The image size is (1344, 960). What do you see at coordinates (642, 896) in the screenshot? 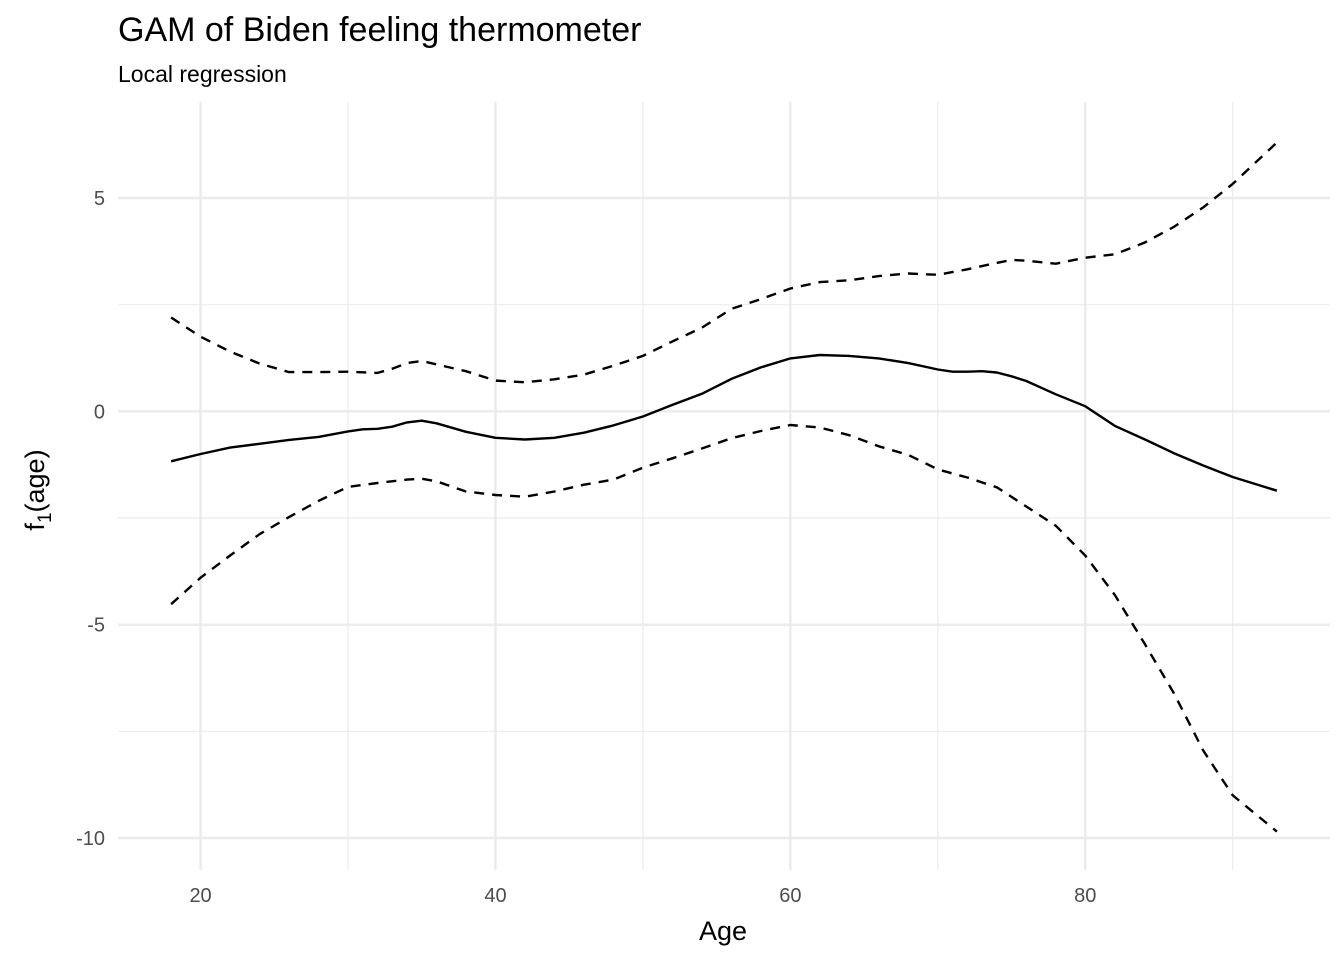
I see `x-axis-ticks: 20 40 60 80` at bounding box center [642, 896].